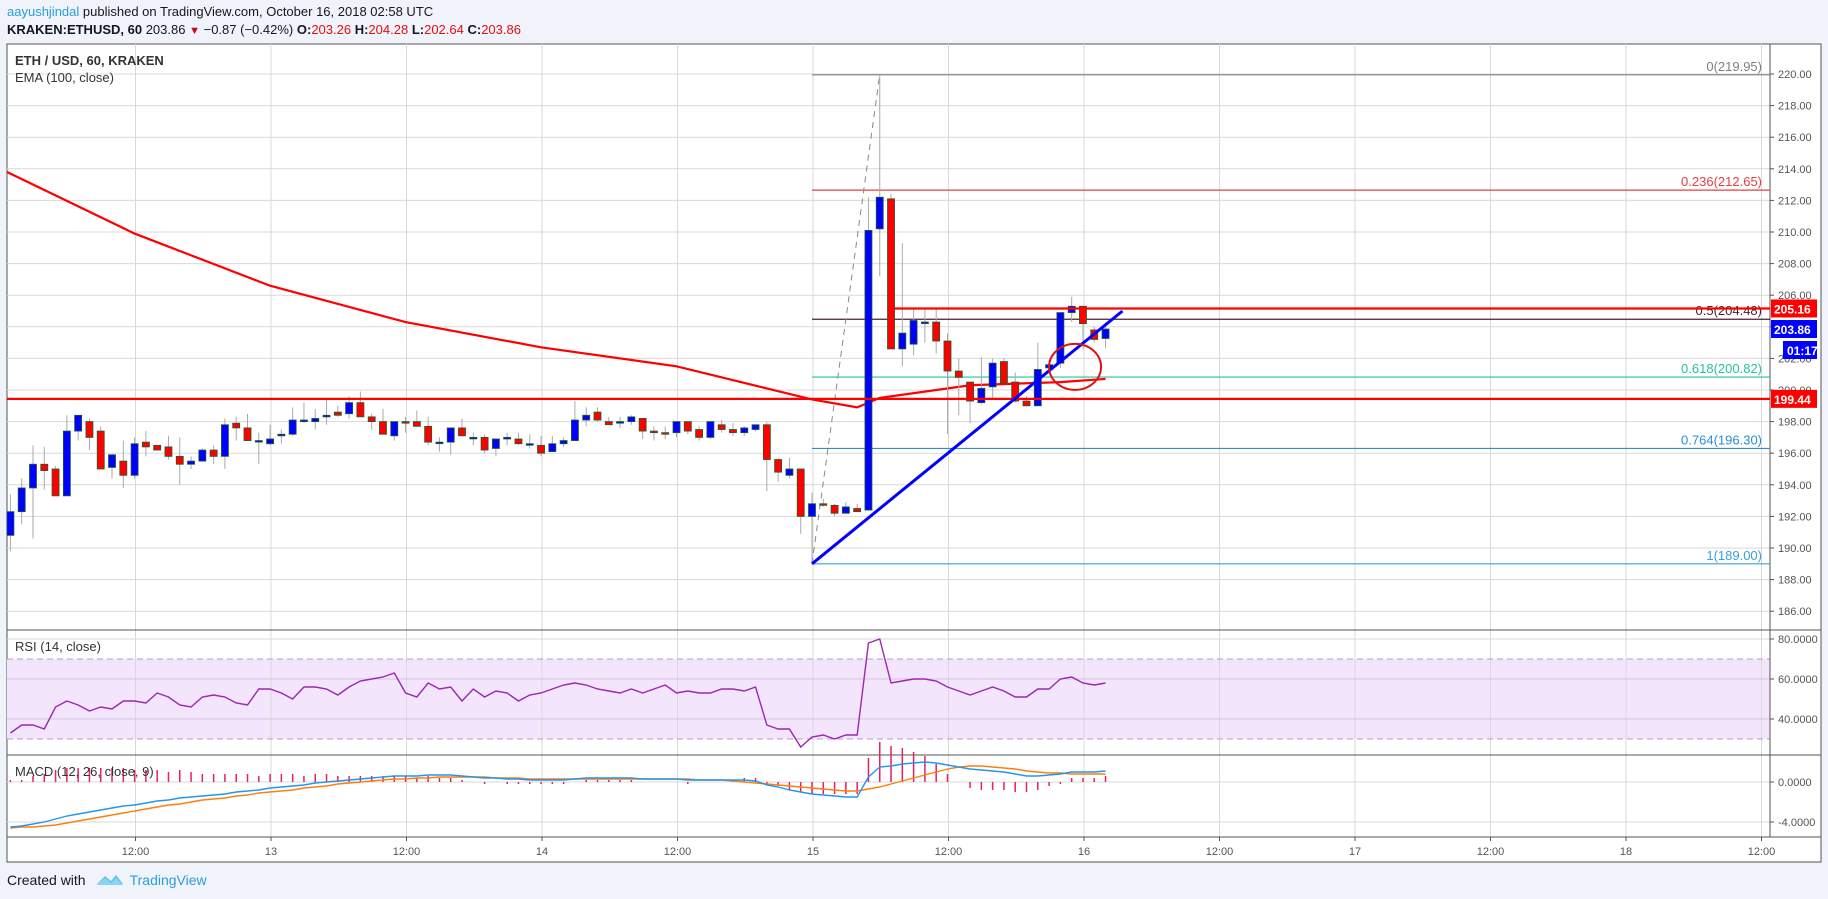  Describe the element at coordinates (1795, 138) in the screenshot. I see `price-tick-label: 216.00` at that location.